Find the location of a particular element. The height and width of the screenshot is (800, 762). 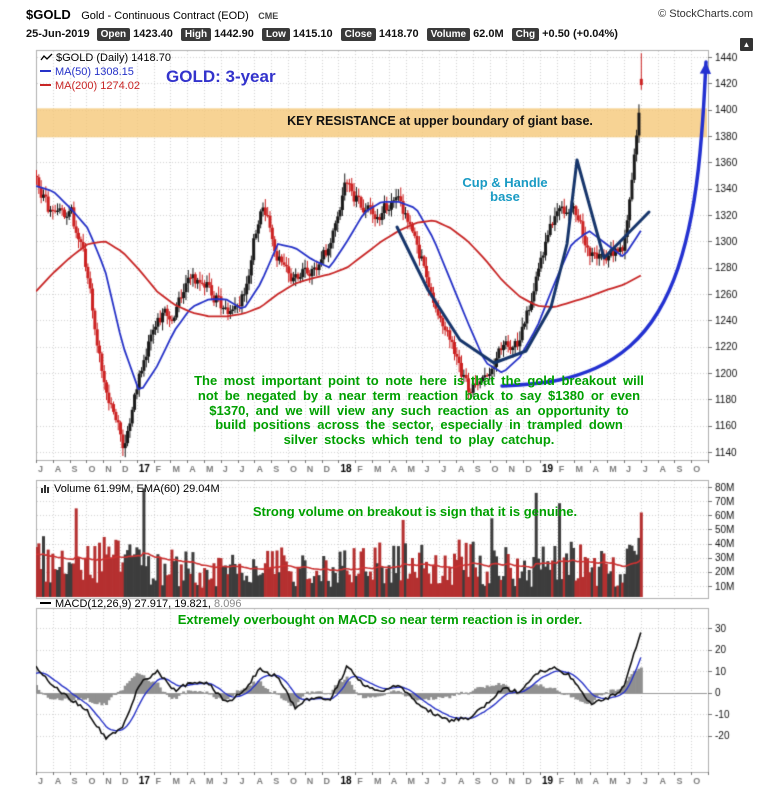

volume-value: 62.0M is located at coordinates (488, 34).